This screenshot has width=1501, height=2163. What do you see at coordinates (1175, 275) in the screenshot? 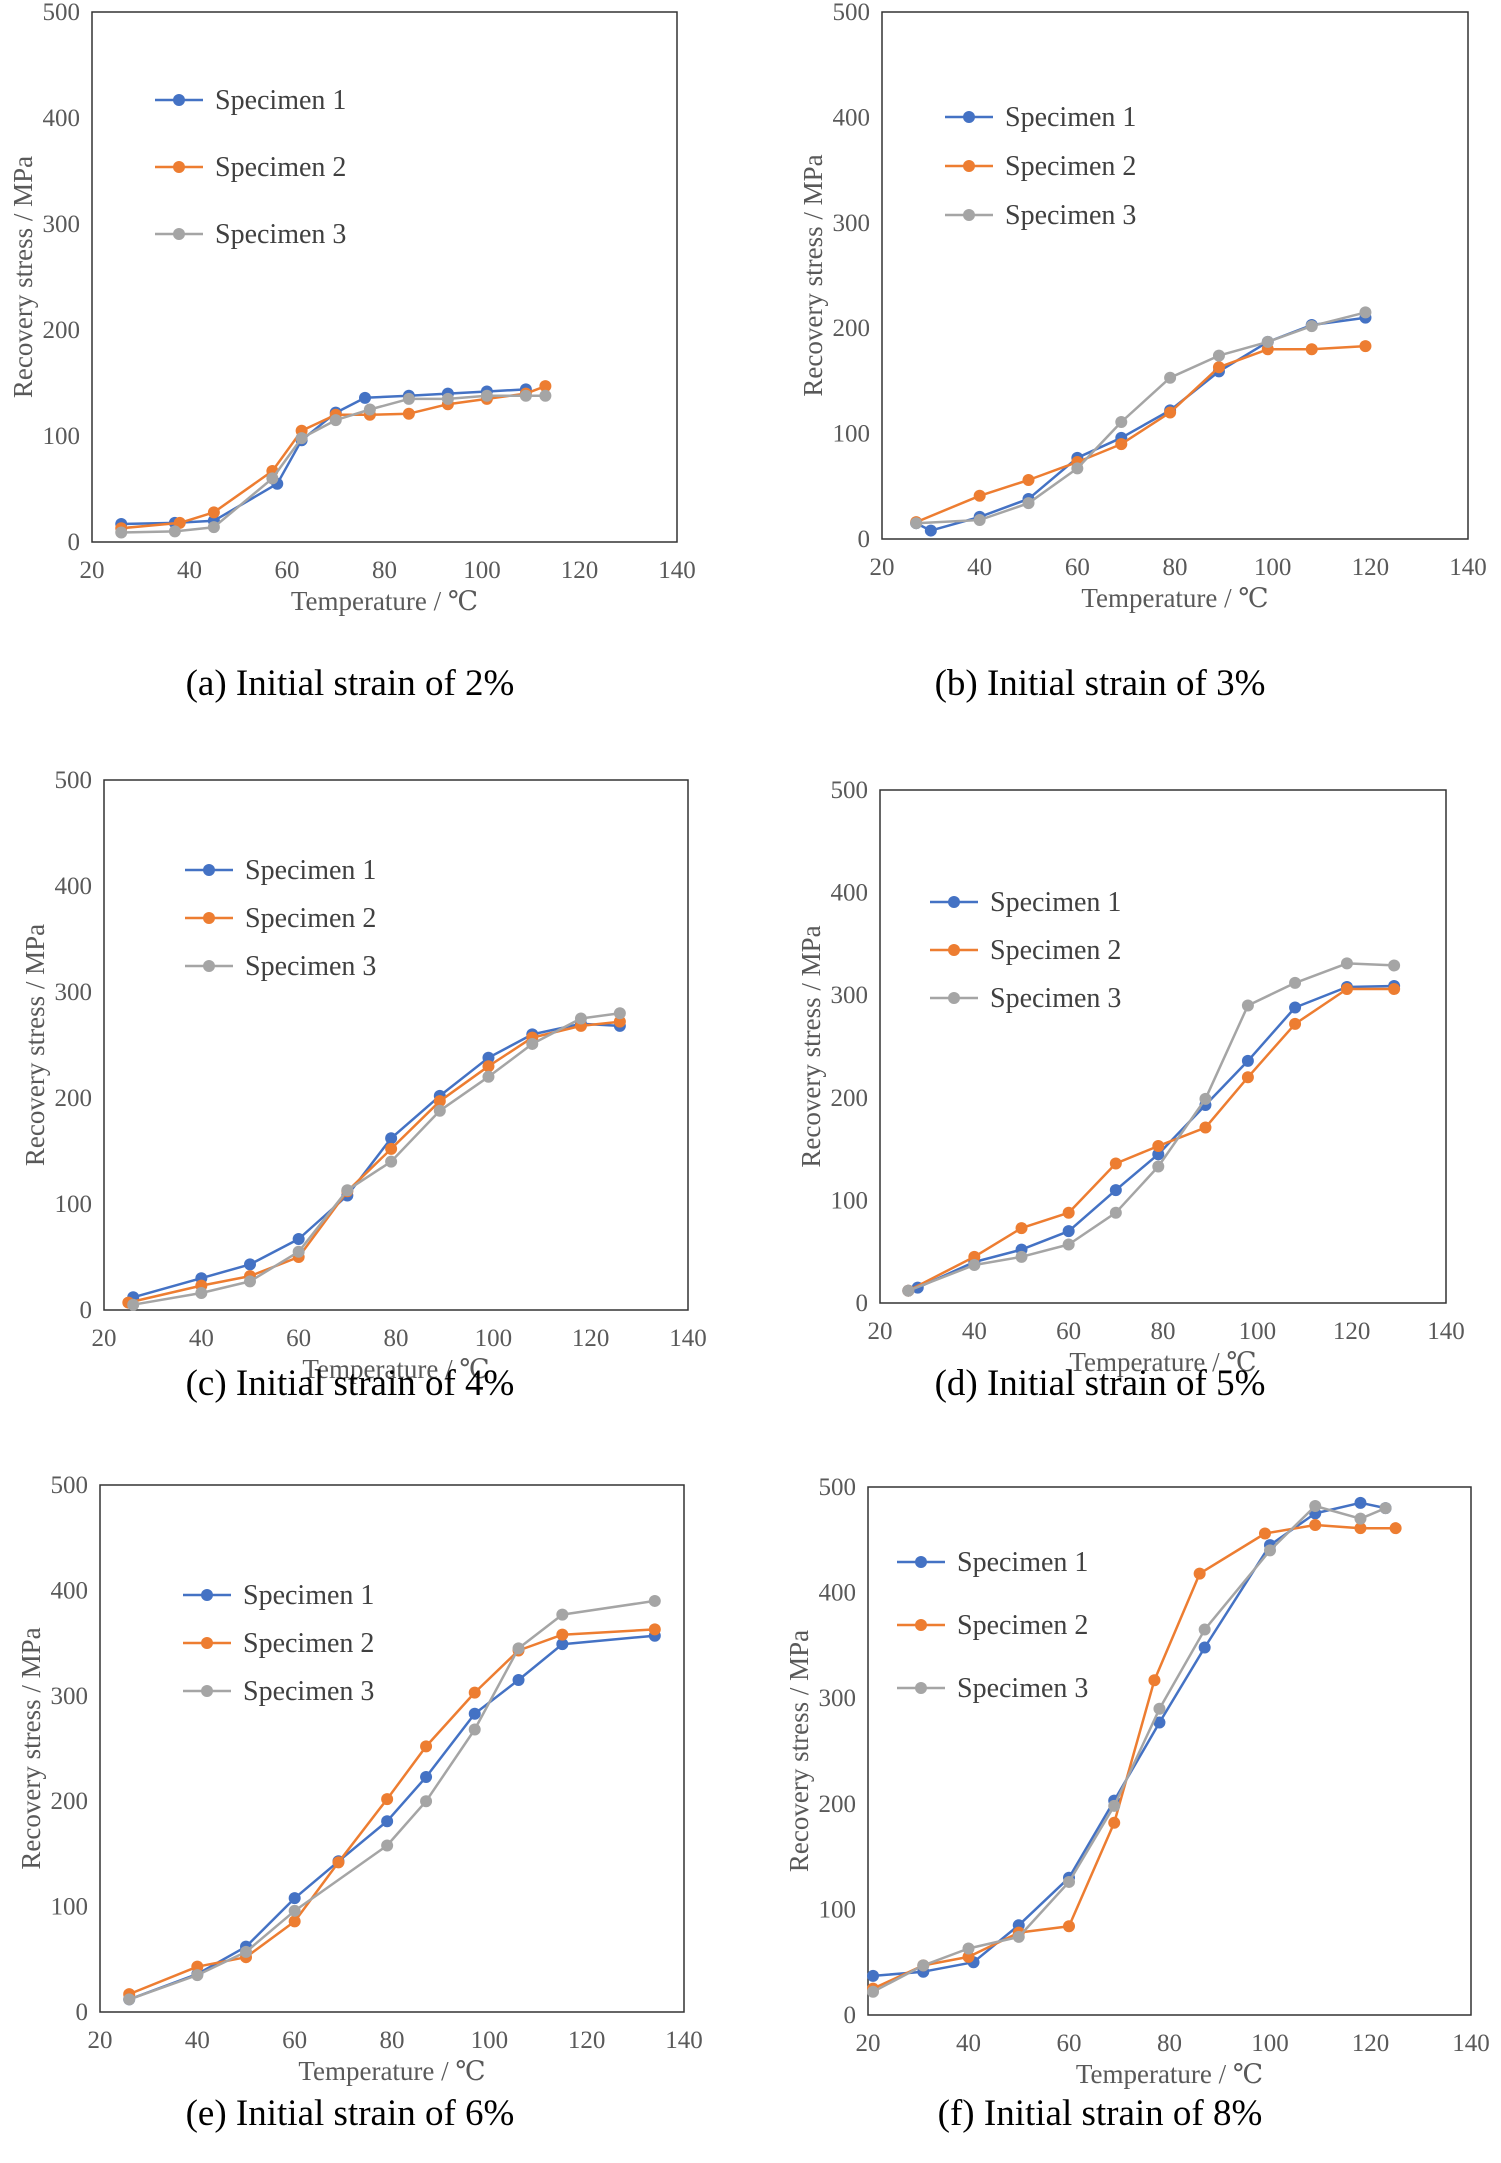
I see `plot-frame` at bounding box center [1175, 275].